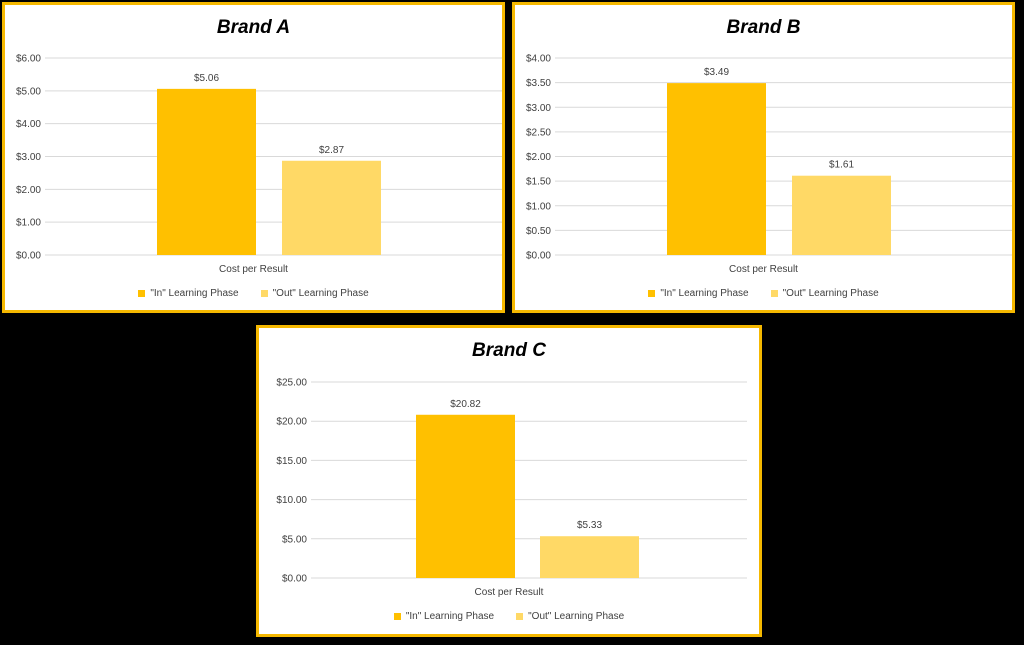  What do you see at coordinates (763, 27) in the screenshot?
I see `chart-title: Brand B` at bounding box center [763, 27].